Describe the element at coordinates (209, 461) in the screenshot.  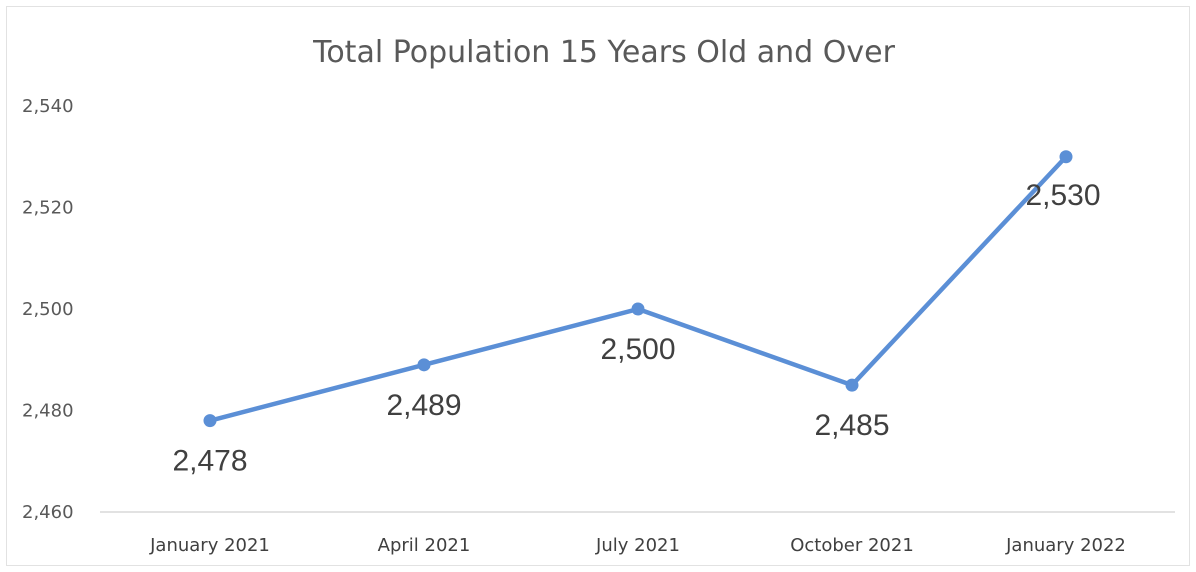
I see `data-label: 2,478` at that location.